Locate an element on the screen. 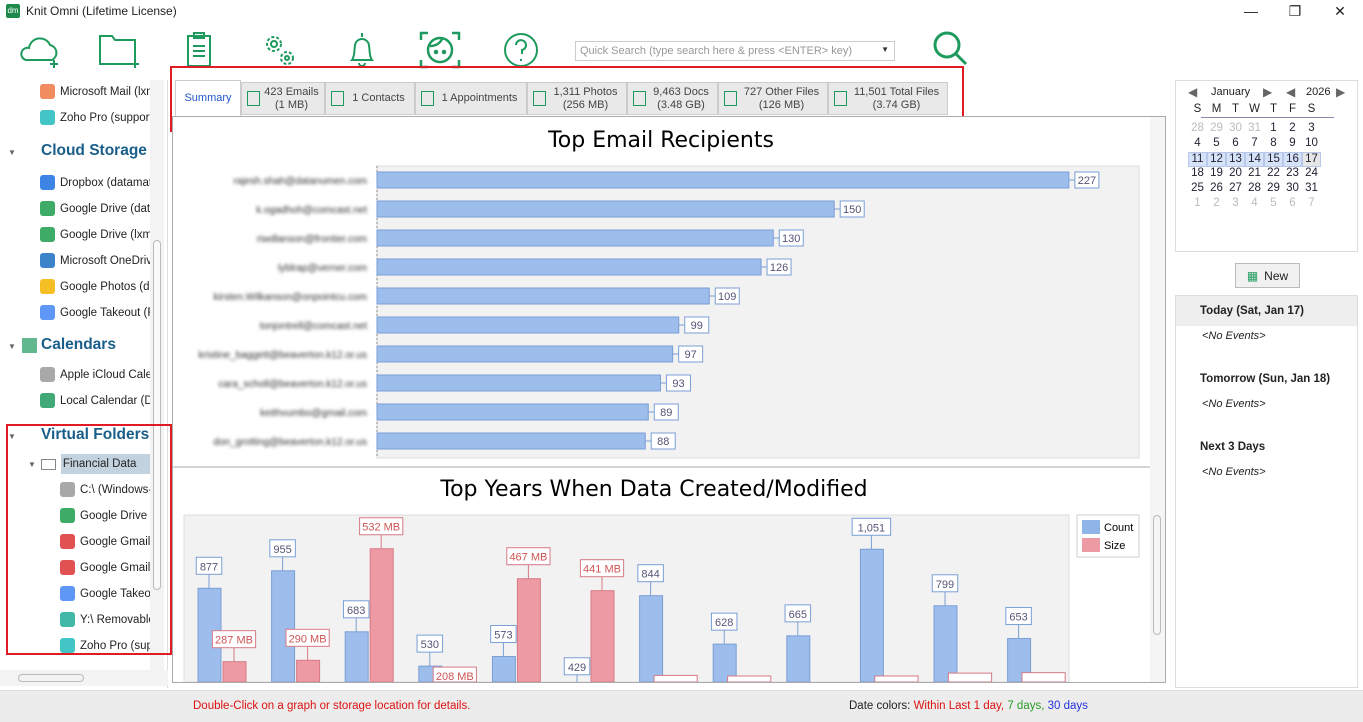 The image size is (1363, 722). sidebar-item: Dropbox (datamat is located at coordinates (103, 182).